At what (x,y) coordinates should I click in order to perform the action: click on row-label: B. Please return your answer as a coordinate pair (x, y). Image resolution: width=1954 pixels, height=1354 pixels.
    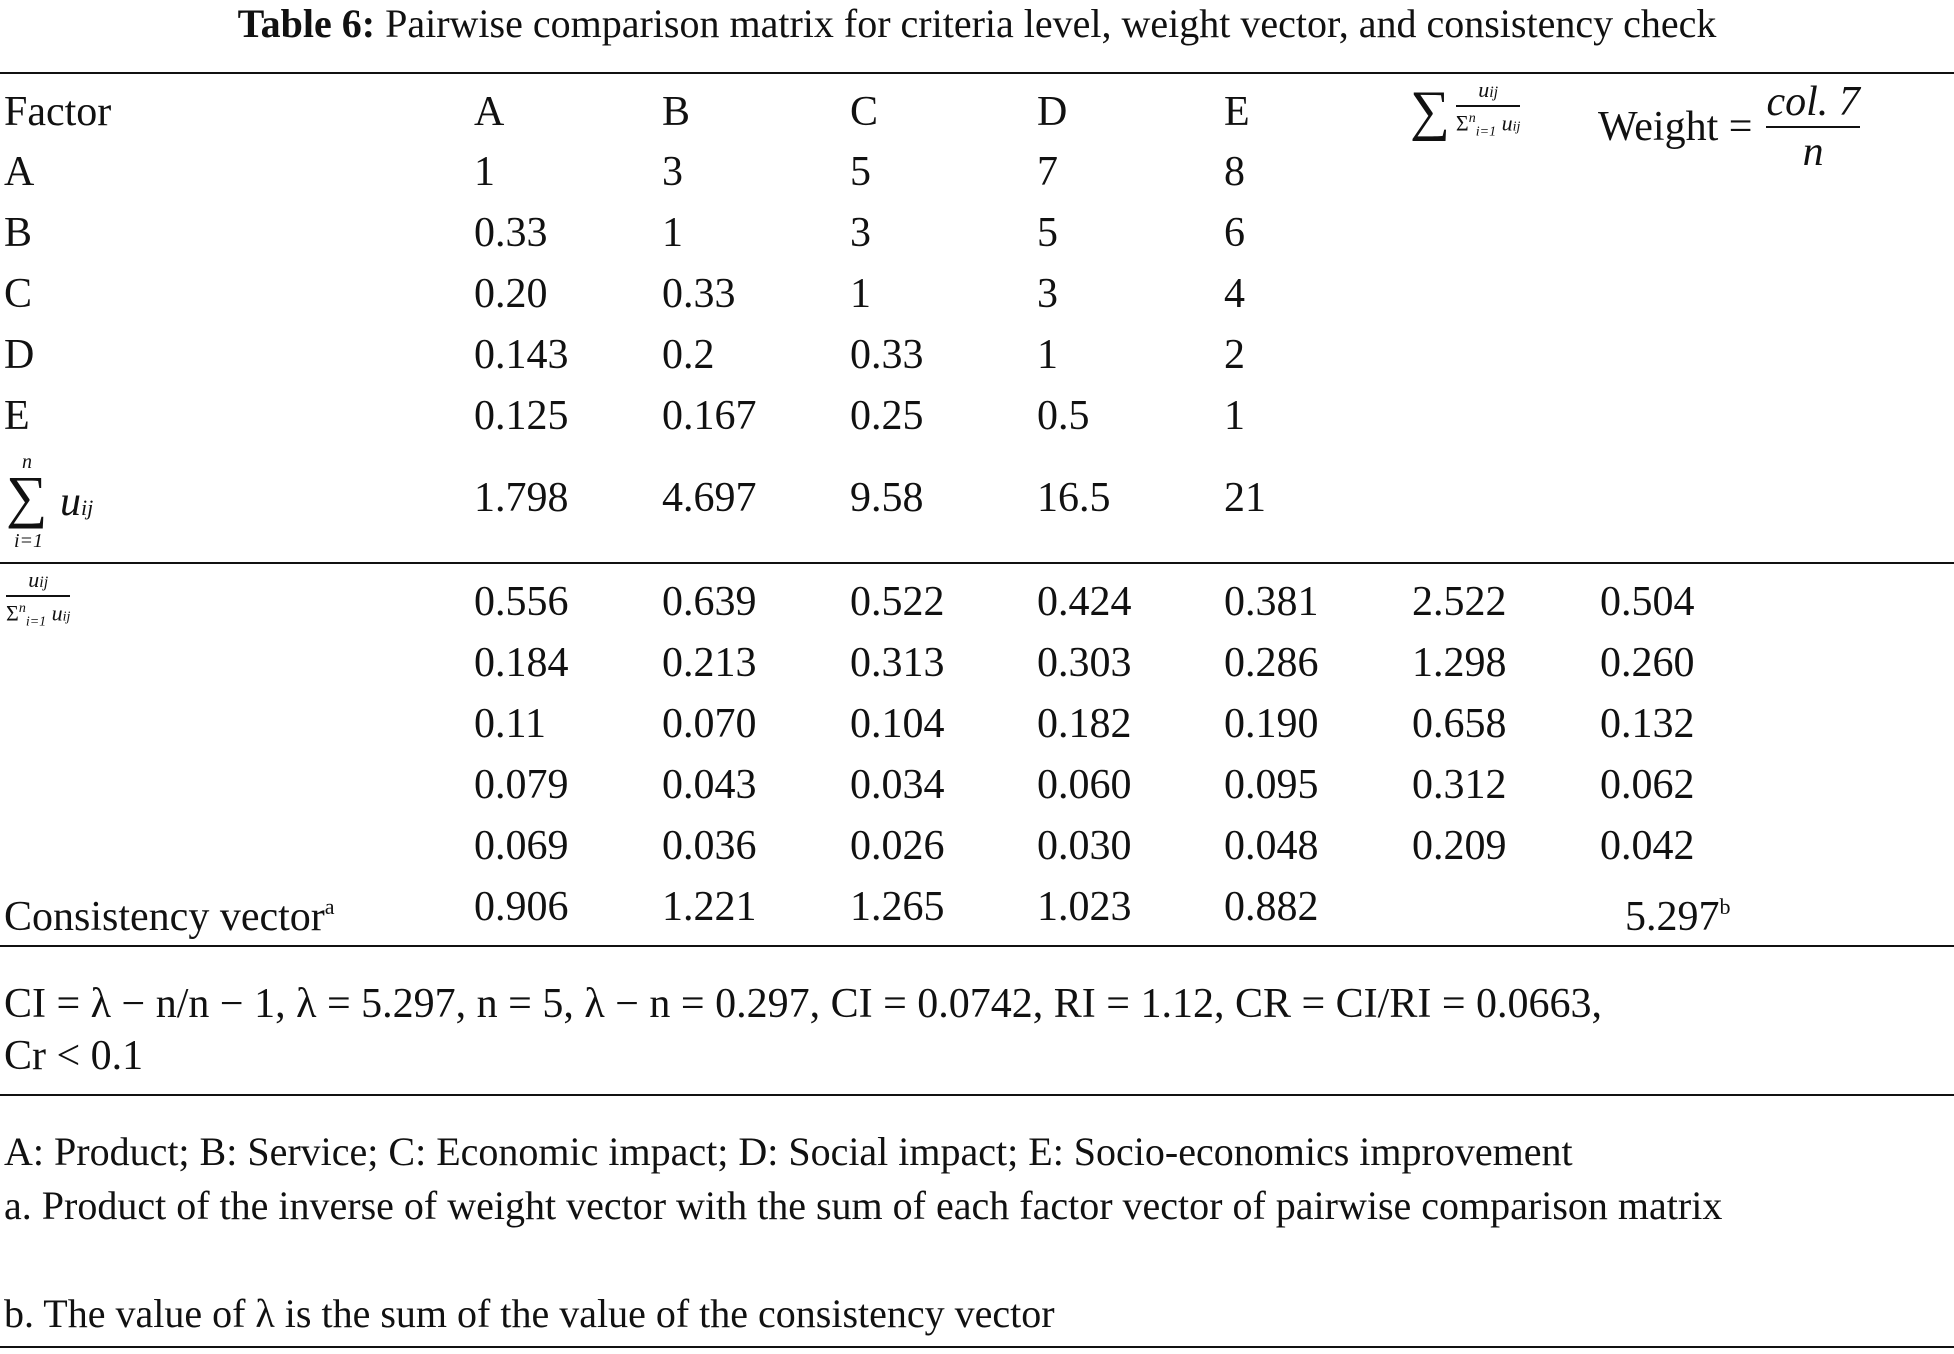
    Looking at the image, I should click on (18, 233).